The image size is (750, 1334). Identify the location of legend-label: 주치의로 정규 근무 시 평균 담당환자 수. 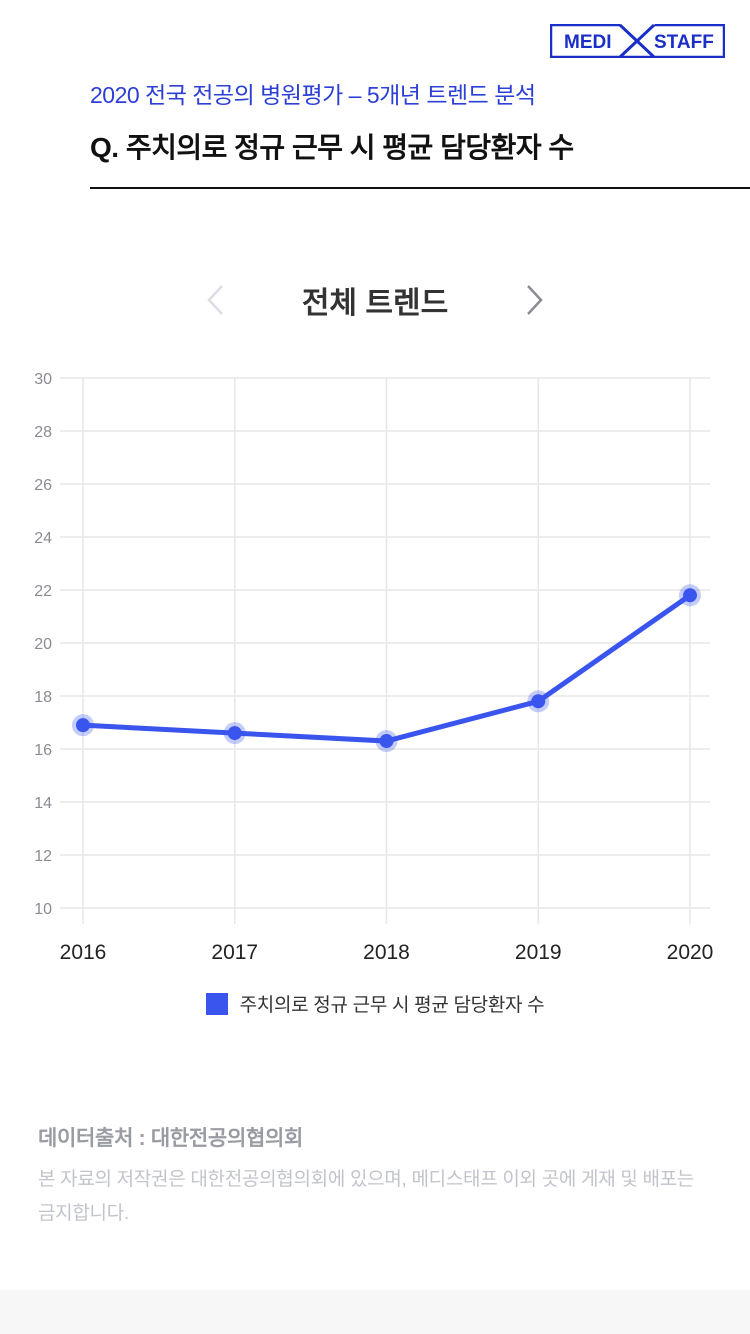
(392, 1005).